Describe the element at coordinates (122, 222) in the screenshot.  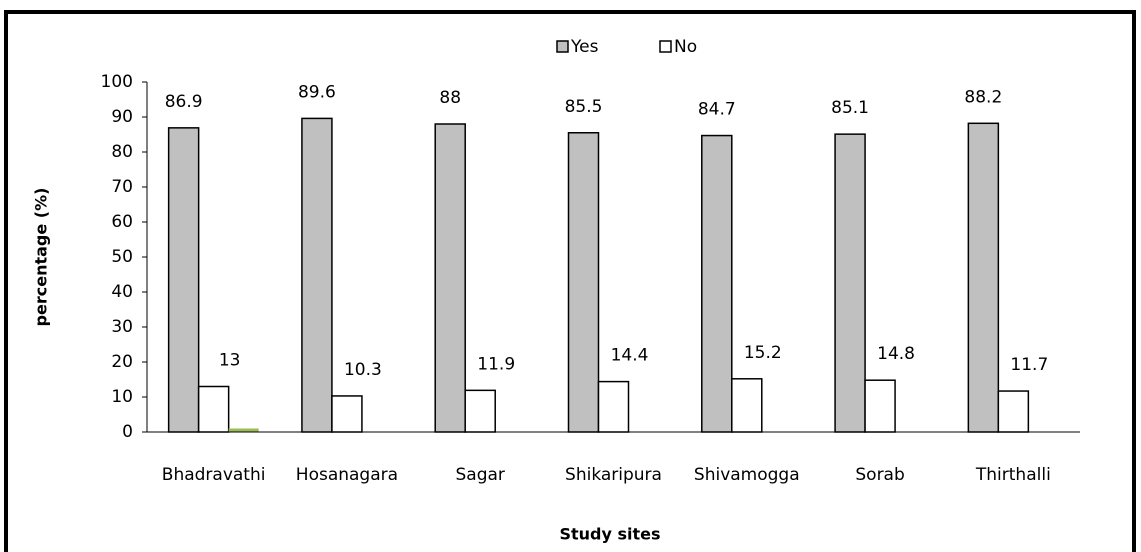
I see `y-tick-label: 60` at that location.